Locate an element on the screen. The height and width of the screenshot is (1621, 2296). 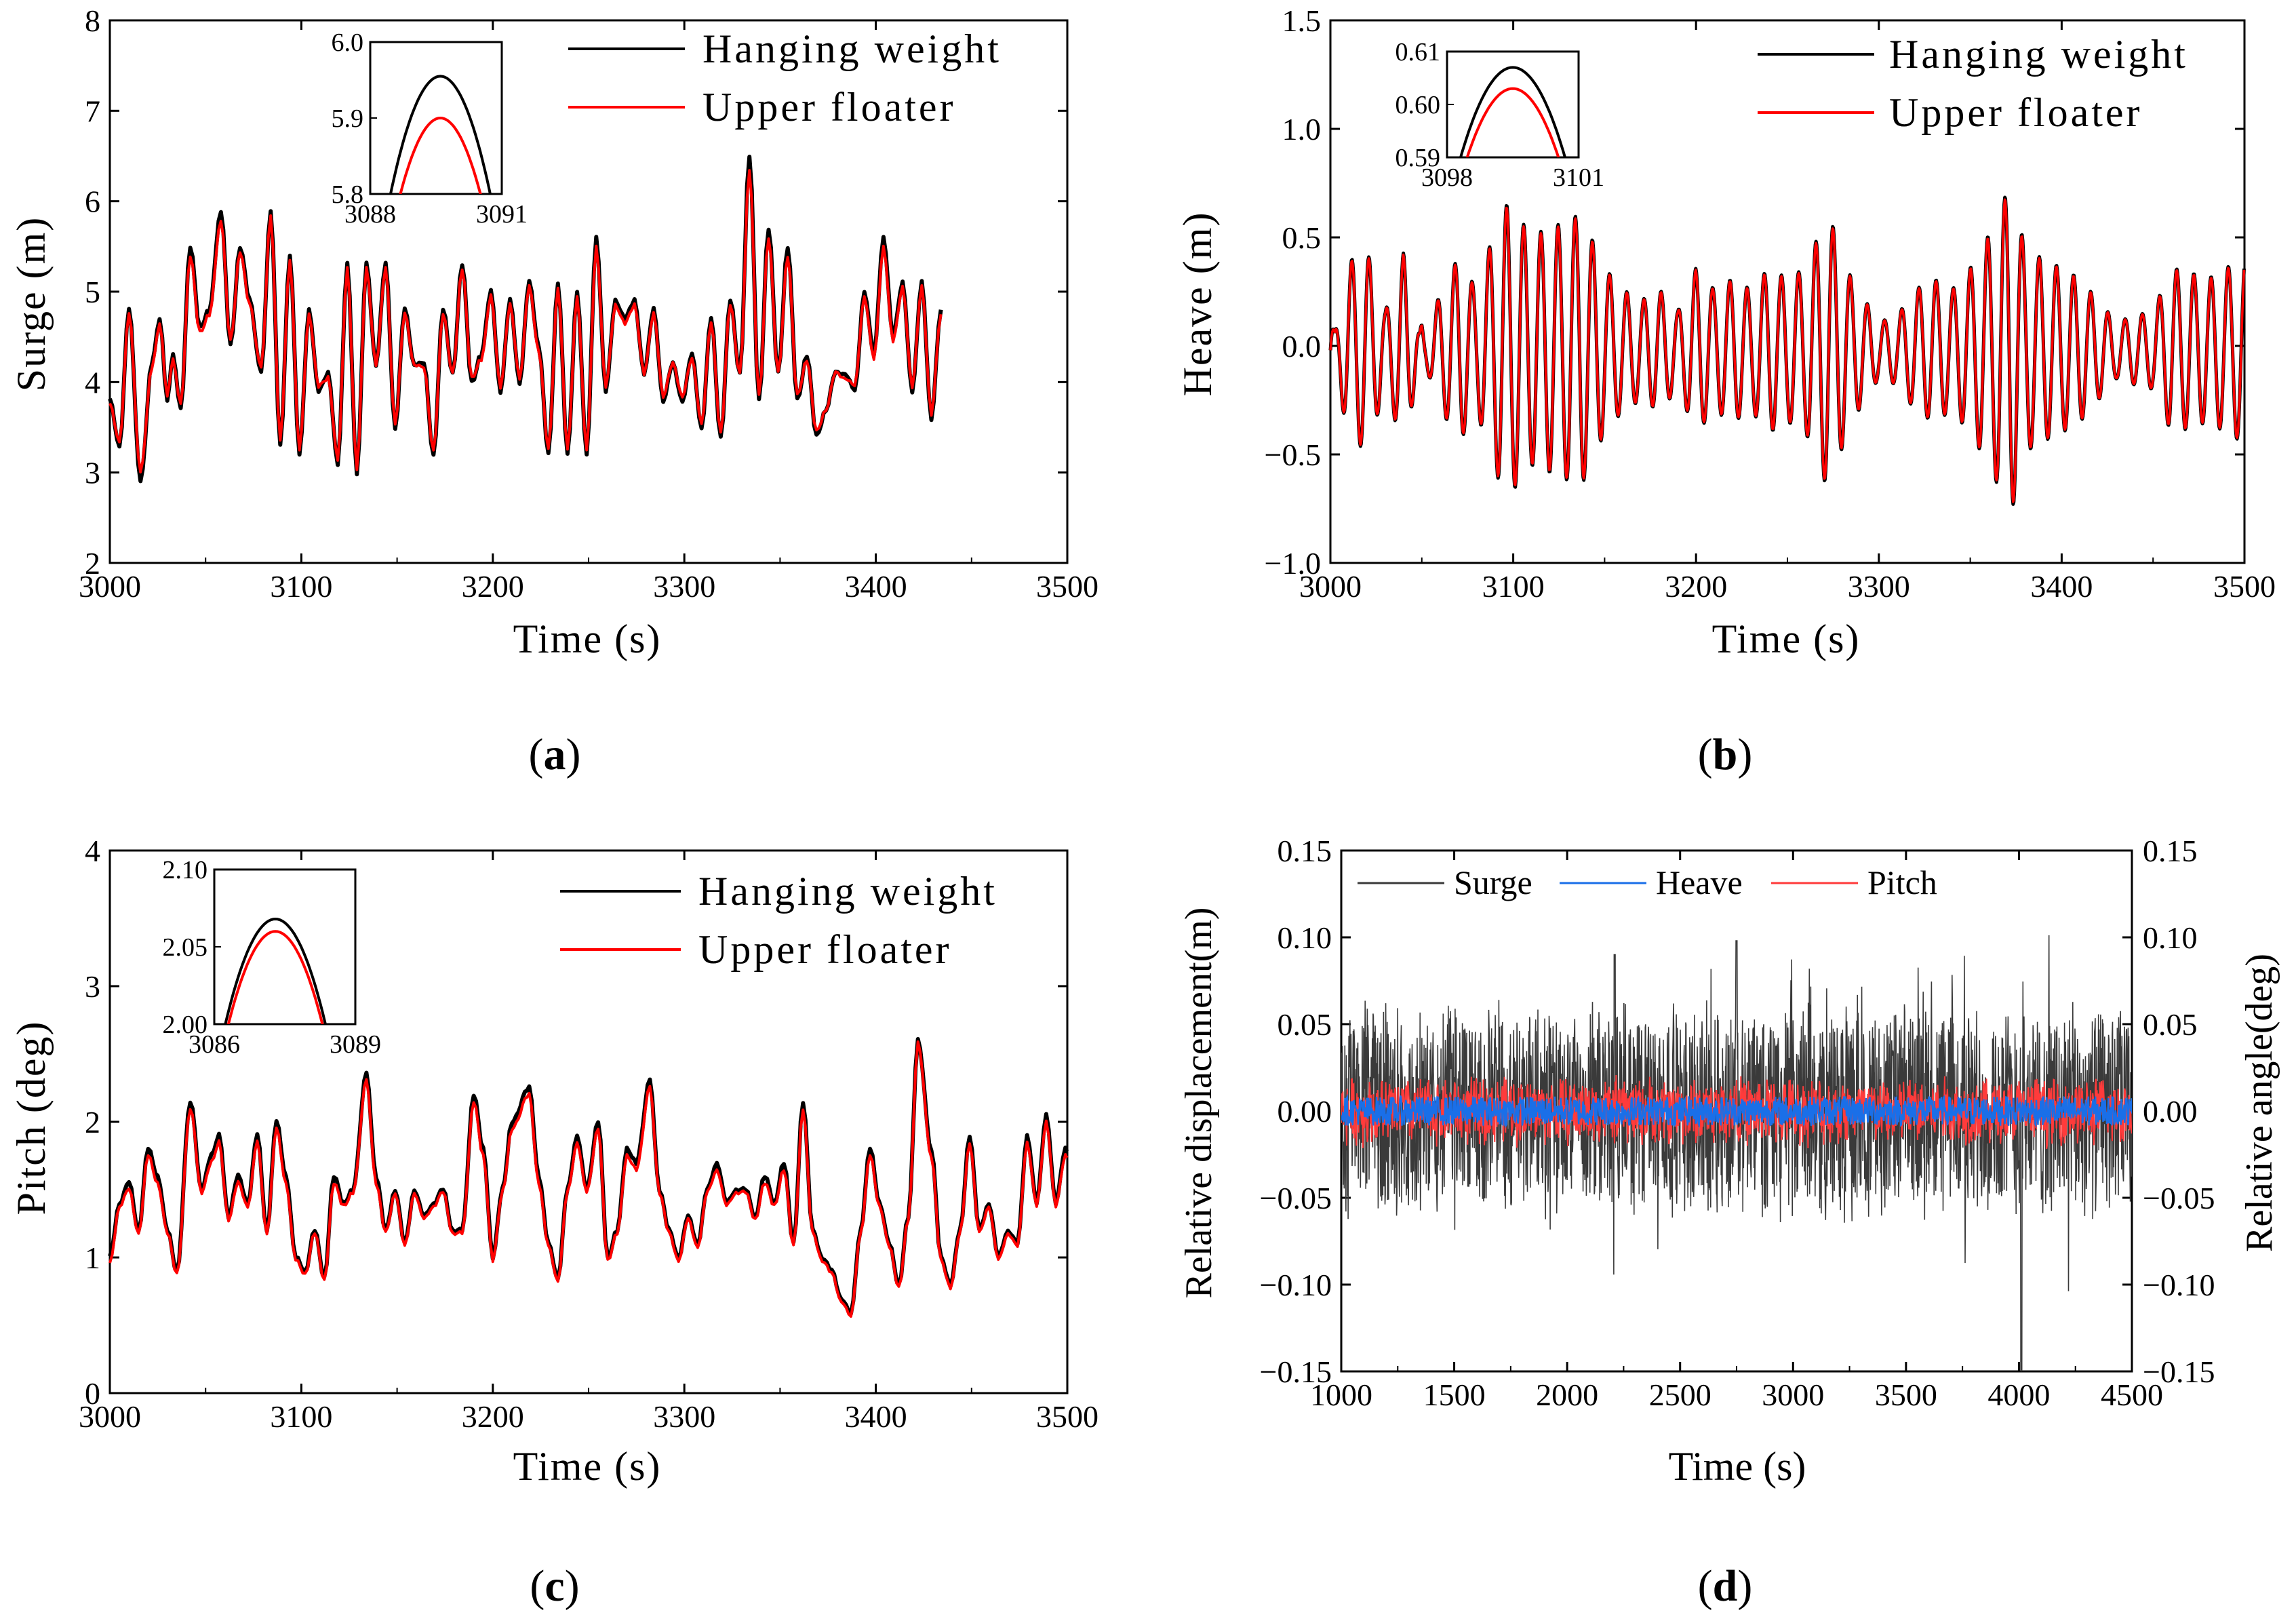
inset: 3088 3091 5.8 5.9 6.0 is located at coordinates (430, 128).